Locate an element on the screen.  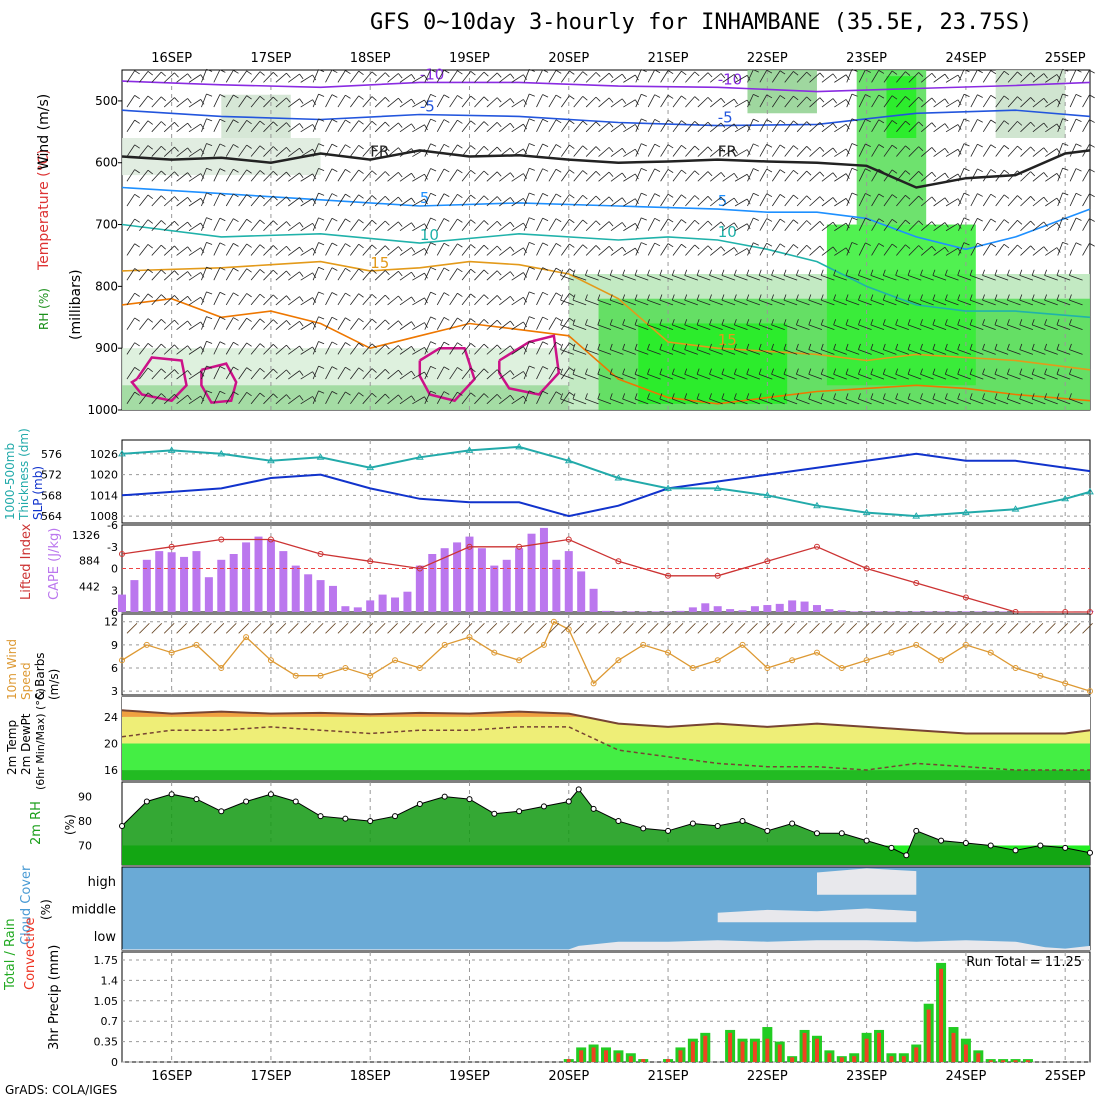
x-tick-label-top: 23SEP is located at coordinates (866, 58).